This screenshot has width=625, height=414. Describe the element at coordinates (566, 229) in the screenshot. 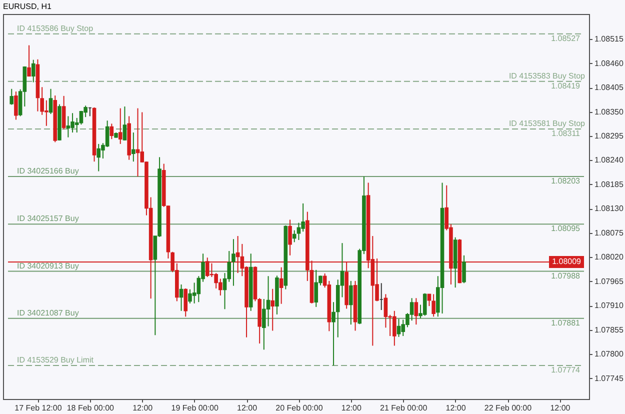

I see `annotation: 1.08095` at that location.